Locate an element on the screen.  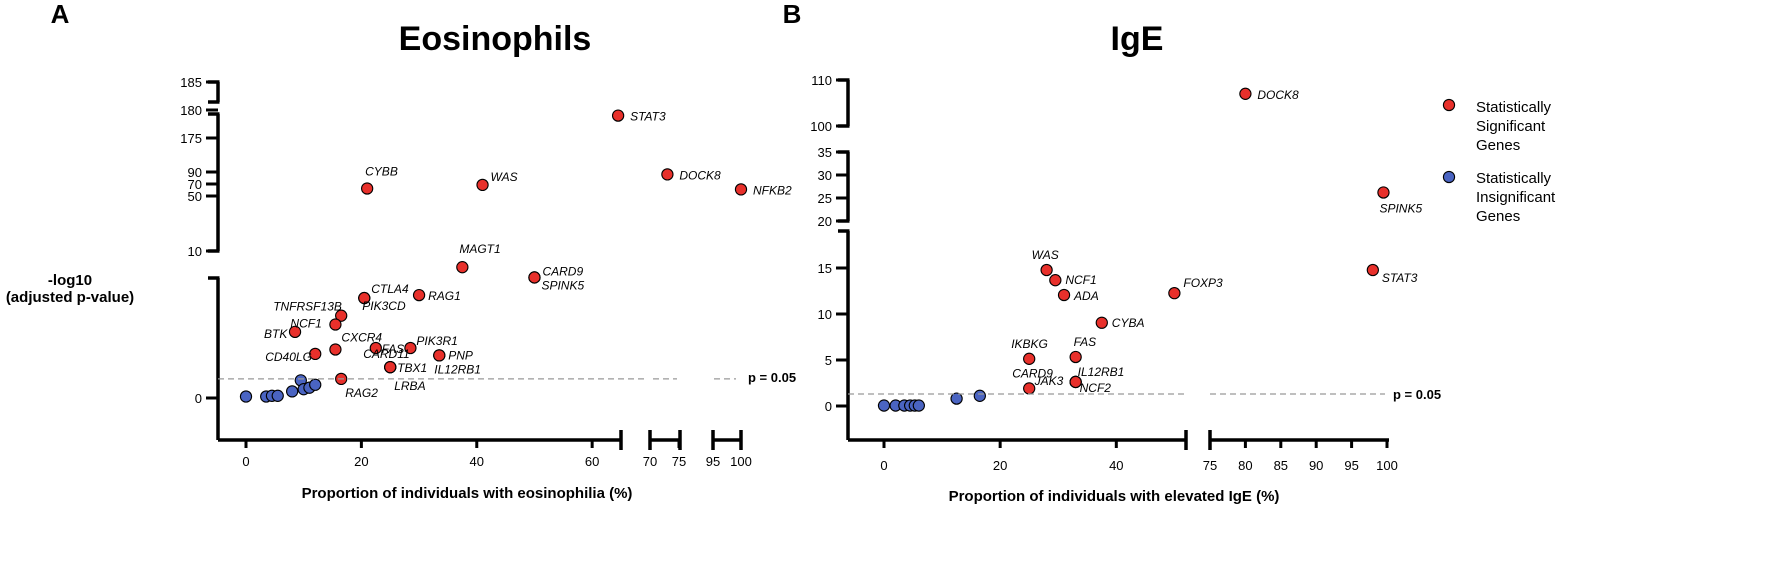
data-point-btk is located at coordinates (295, 331).